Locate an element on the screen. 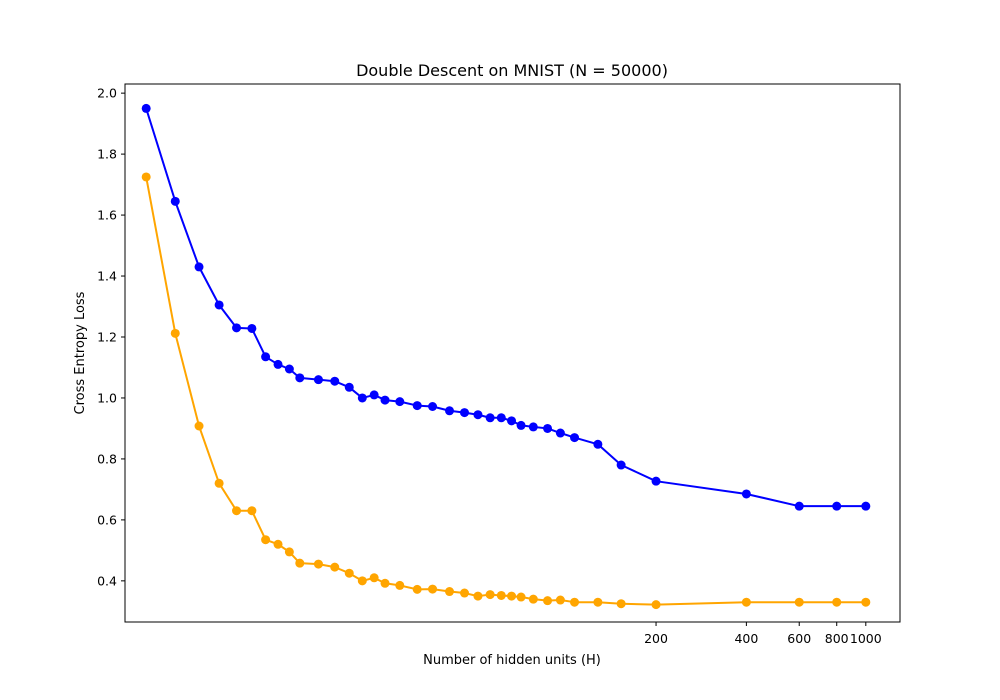 The width and height of the screenshot is (1000, 700). y-tick-label: 0.4 is located at coordinates (107, 580).